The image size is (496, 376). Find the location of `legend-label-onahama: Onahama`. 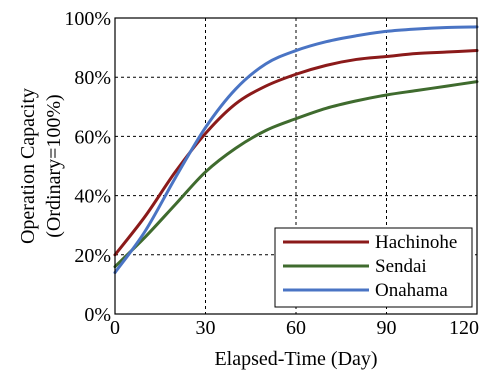

legend-label-onahama: Onahama is located at coordinates (411, 290).